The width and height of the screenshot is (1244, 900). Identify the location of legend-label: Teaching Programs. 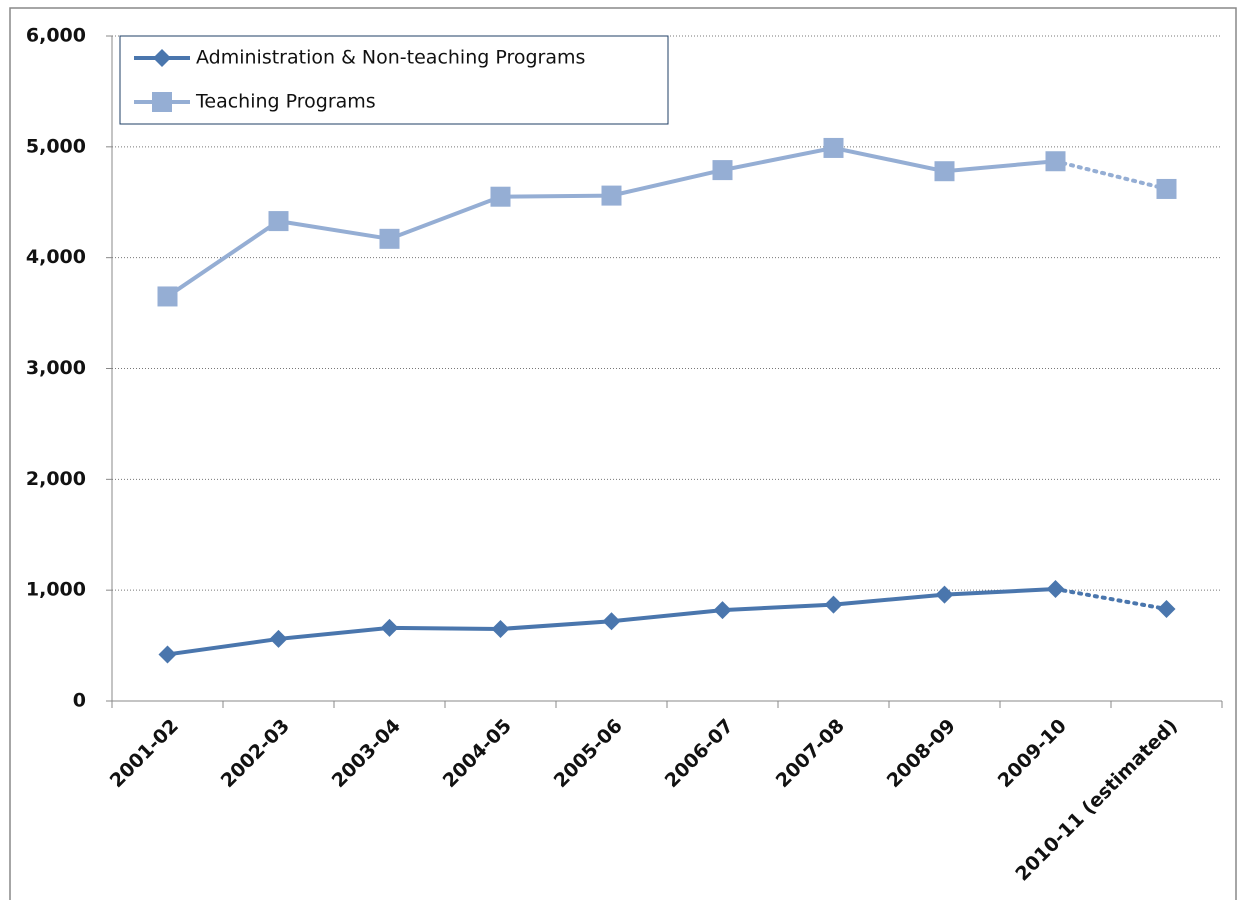
(285, 102).